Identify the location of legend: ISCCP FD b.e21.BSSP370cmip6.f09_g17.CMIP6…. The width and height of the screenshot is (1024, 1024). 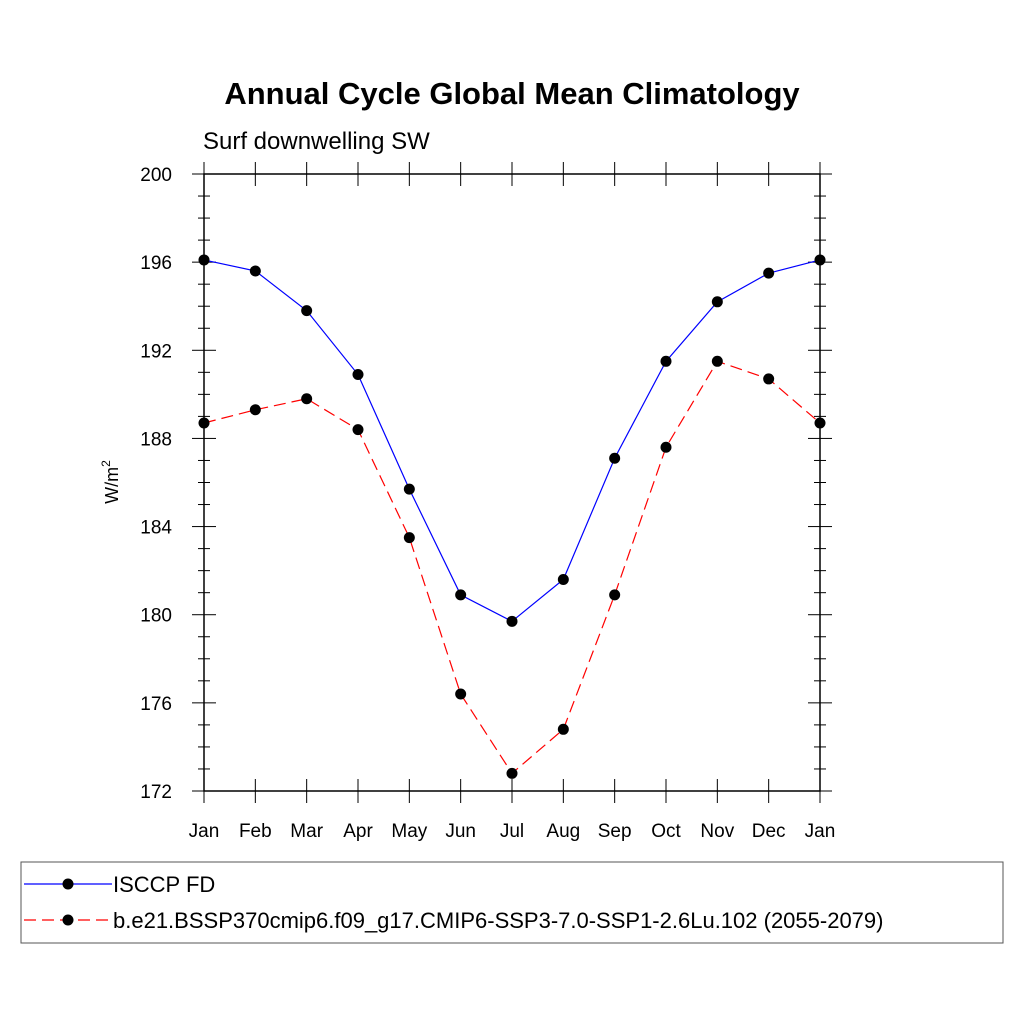
(512, 902).